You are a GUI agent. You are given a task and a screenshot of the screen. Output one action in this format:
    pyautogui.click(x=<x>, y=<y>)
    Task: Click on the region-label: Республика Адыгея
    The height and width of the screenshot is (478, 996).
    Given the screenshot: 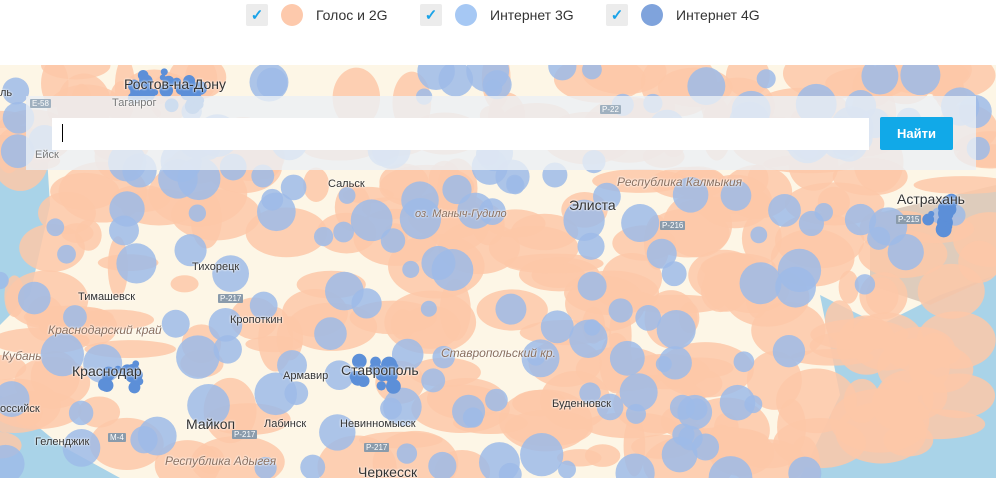 What is the action you would take?
    pyautogui.click(x=221, y=461)
    